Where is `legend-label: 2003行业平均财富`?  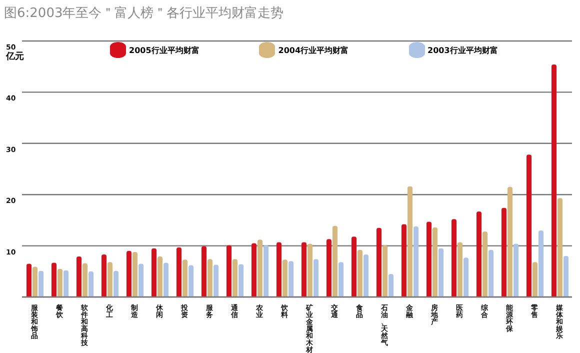
legend-label: 2003行业平均财富 is located at coordinates (462, 50).